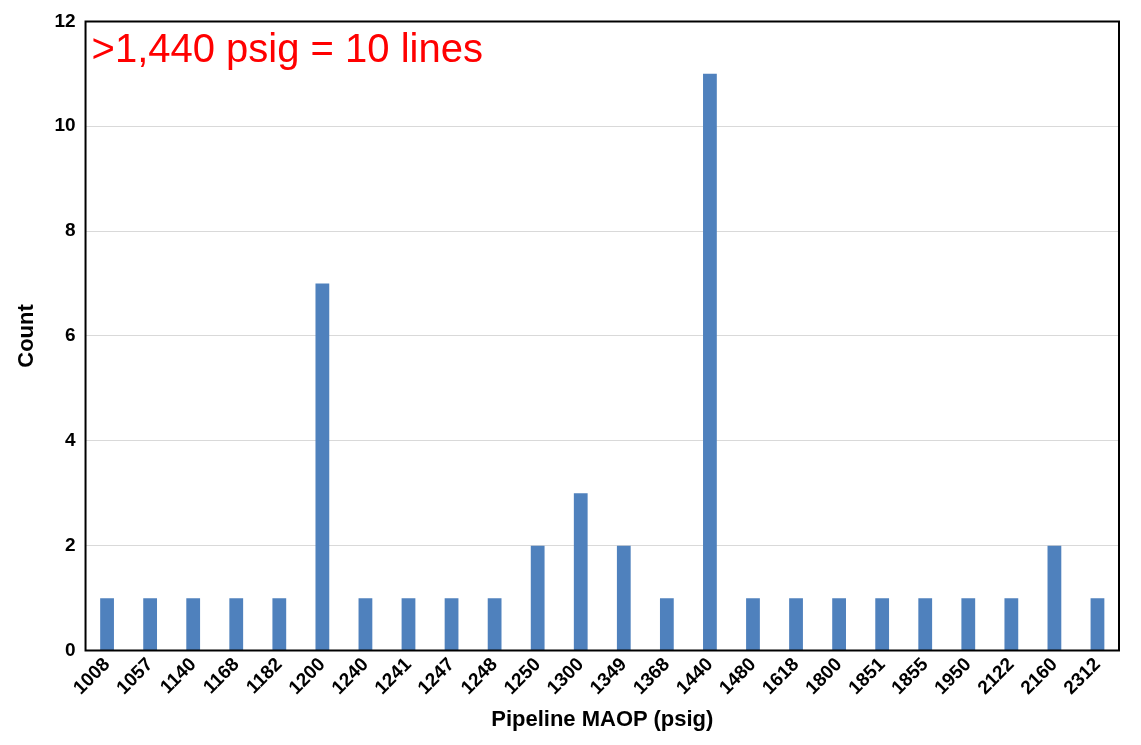 This screenshot has height=745, width=1141. Describe the element at coordinates (65, 20) in the screenshot. I see `y-tick-label: 12` at that location.